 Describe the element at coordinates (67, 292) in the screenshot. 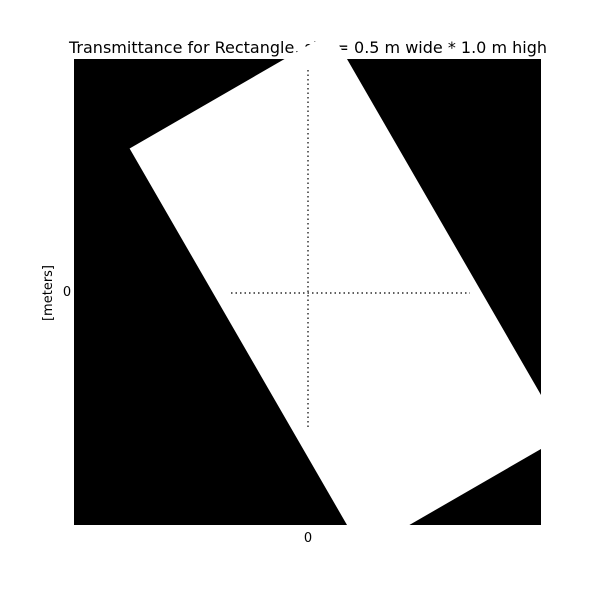

I see `y-tick-label: 0` at that location.